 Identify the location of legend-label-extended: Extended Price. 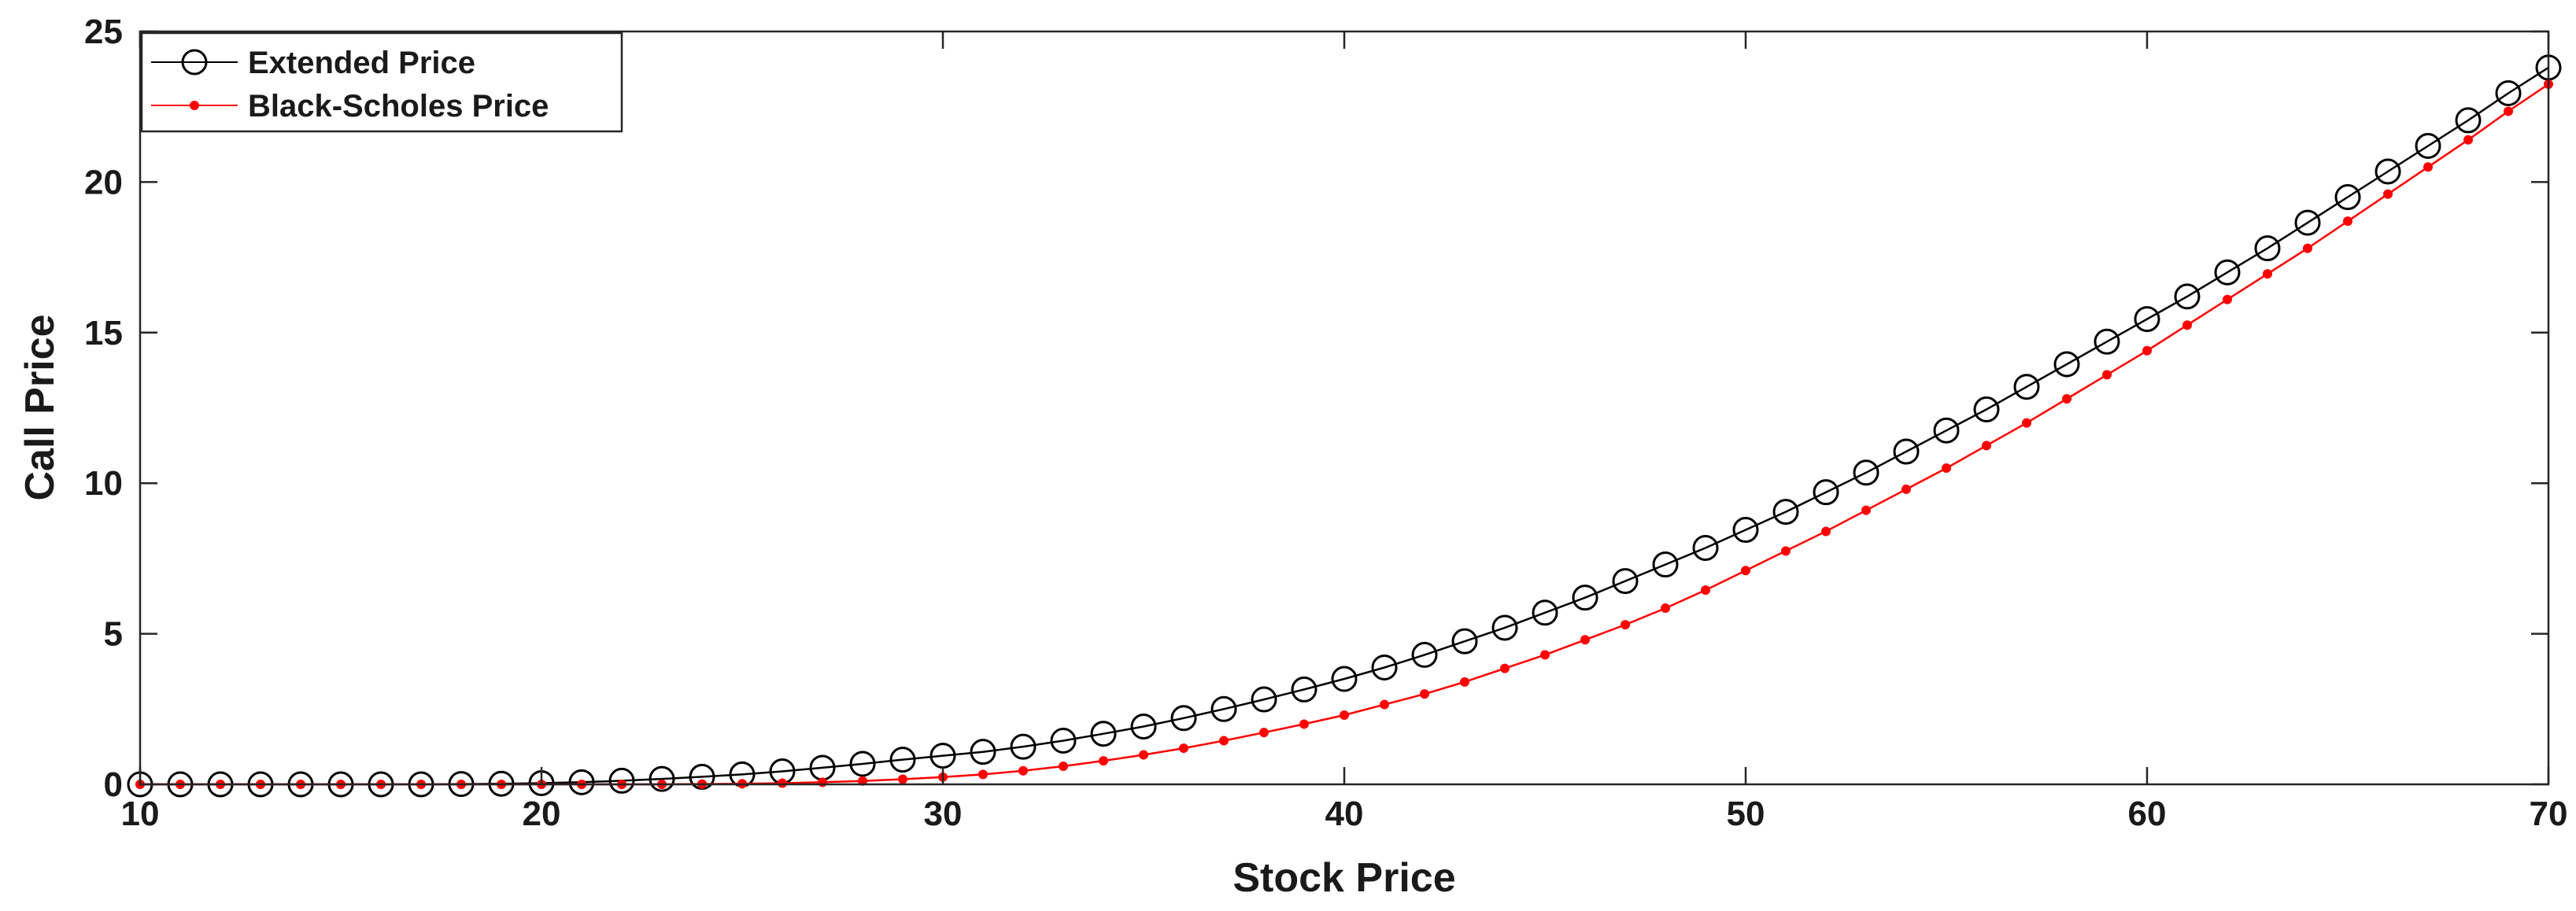
(361, 63).